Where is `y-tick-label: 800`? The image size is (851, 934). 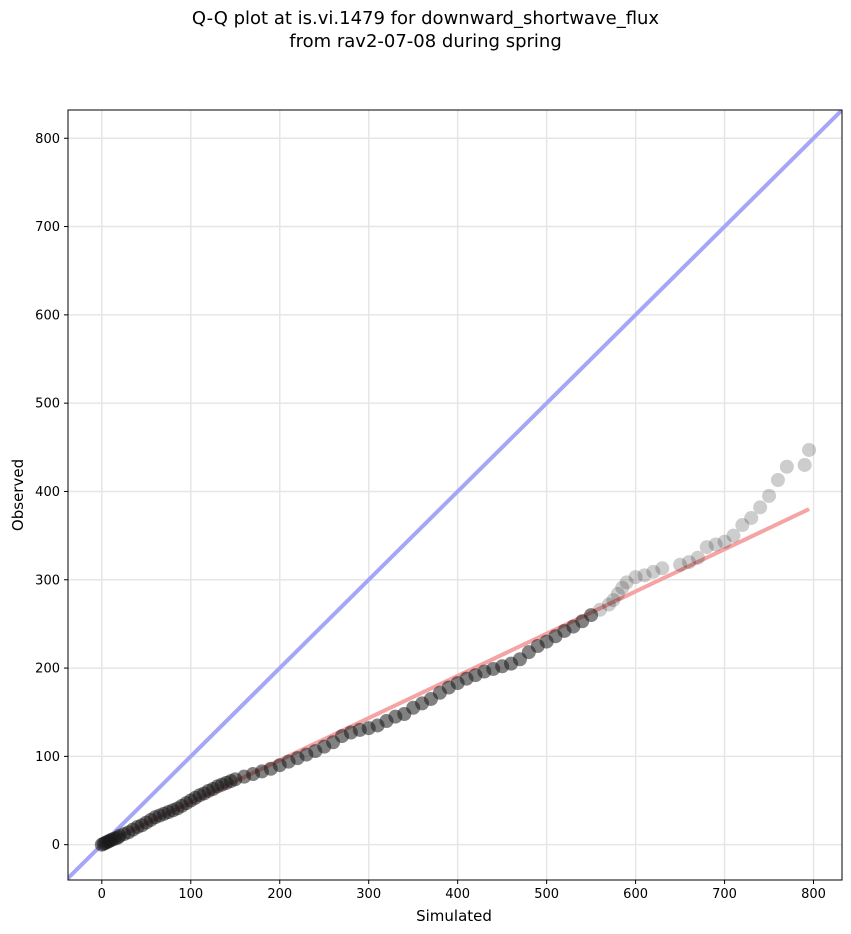
y-tick-label: 800 is located at coordinates (47, 139).